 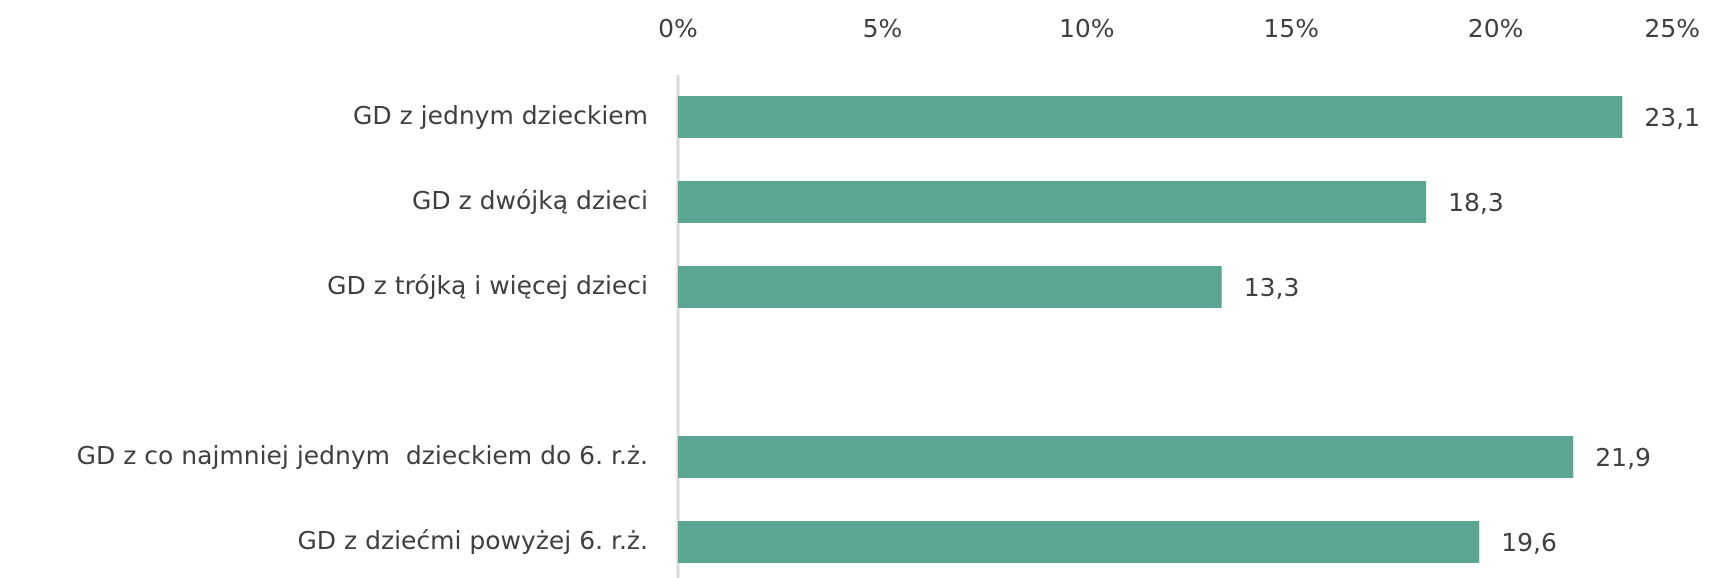 I want to click on x-tick-label: 15%, so click(x=1291, y=28).